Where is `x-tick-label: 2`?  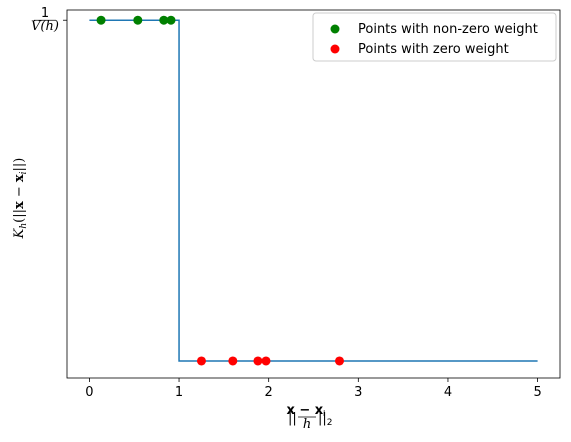
x-tick-label: 2 is located at coordinates (269, 392).